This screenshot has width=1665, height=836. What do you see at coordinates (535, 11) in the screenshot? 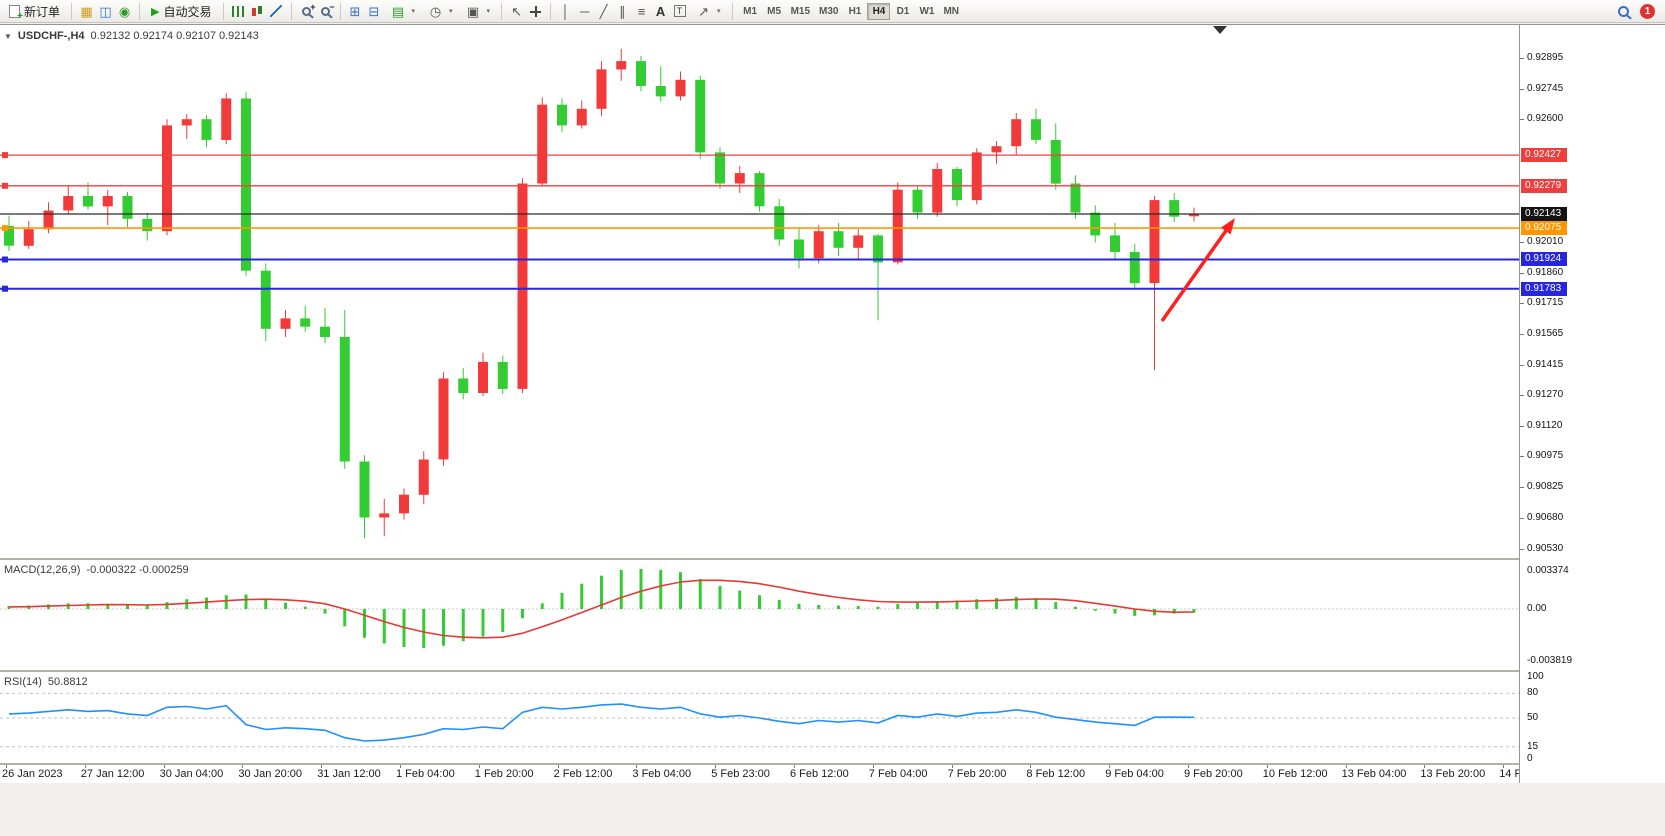
I see `crosshair-icon` at bounding box center [535, 11].